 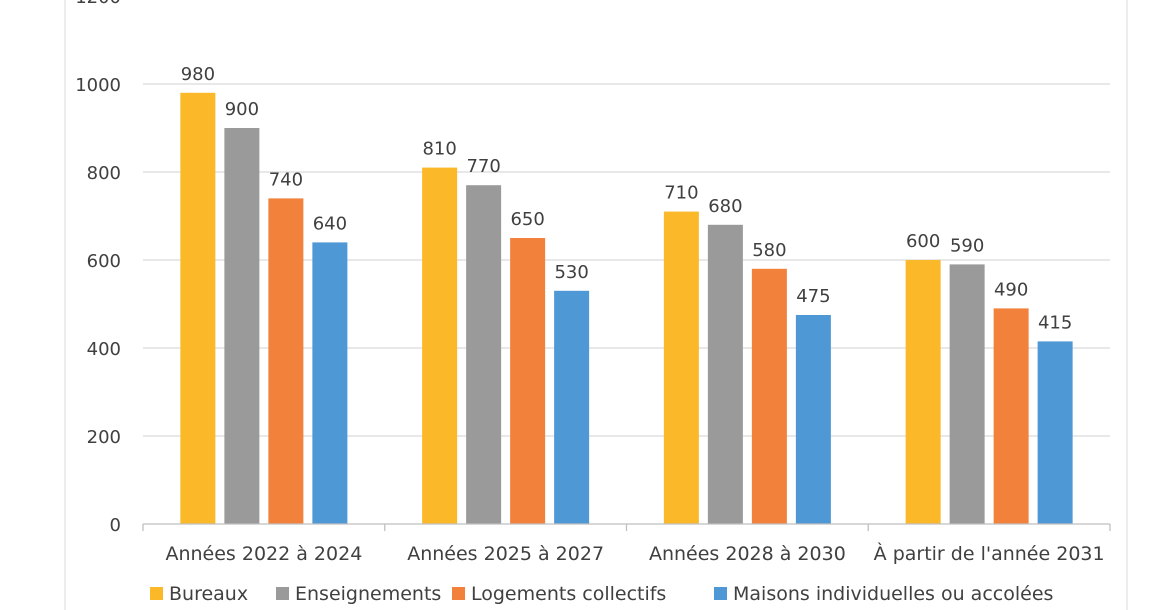 What do you see at coordinates (483, 166) in the screenshot?
I see `data-label: 770` at bounding box center [483, 166].